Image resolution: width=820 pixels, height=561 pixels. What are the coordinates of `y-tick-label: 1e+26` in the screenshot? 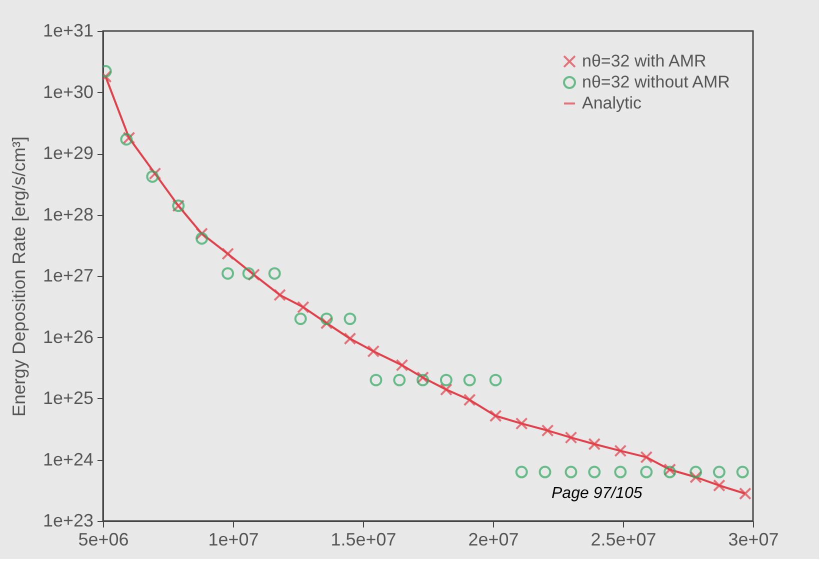 It's located at (68, 336).